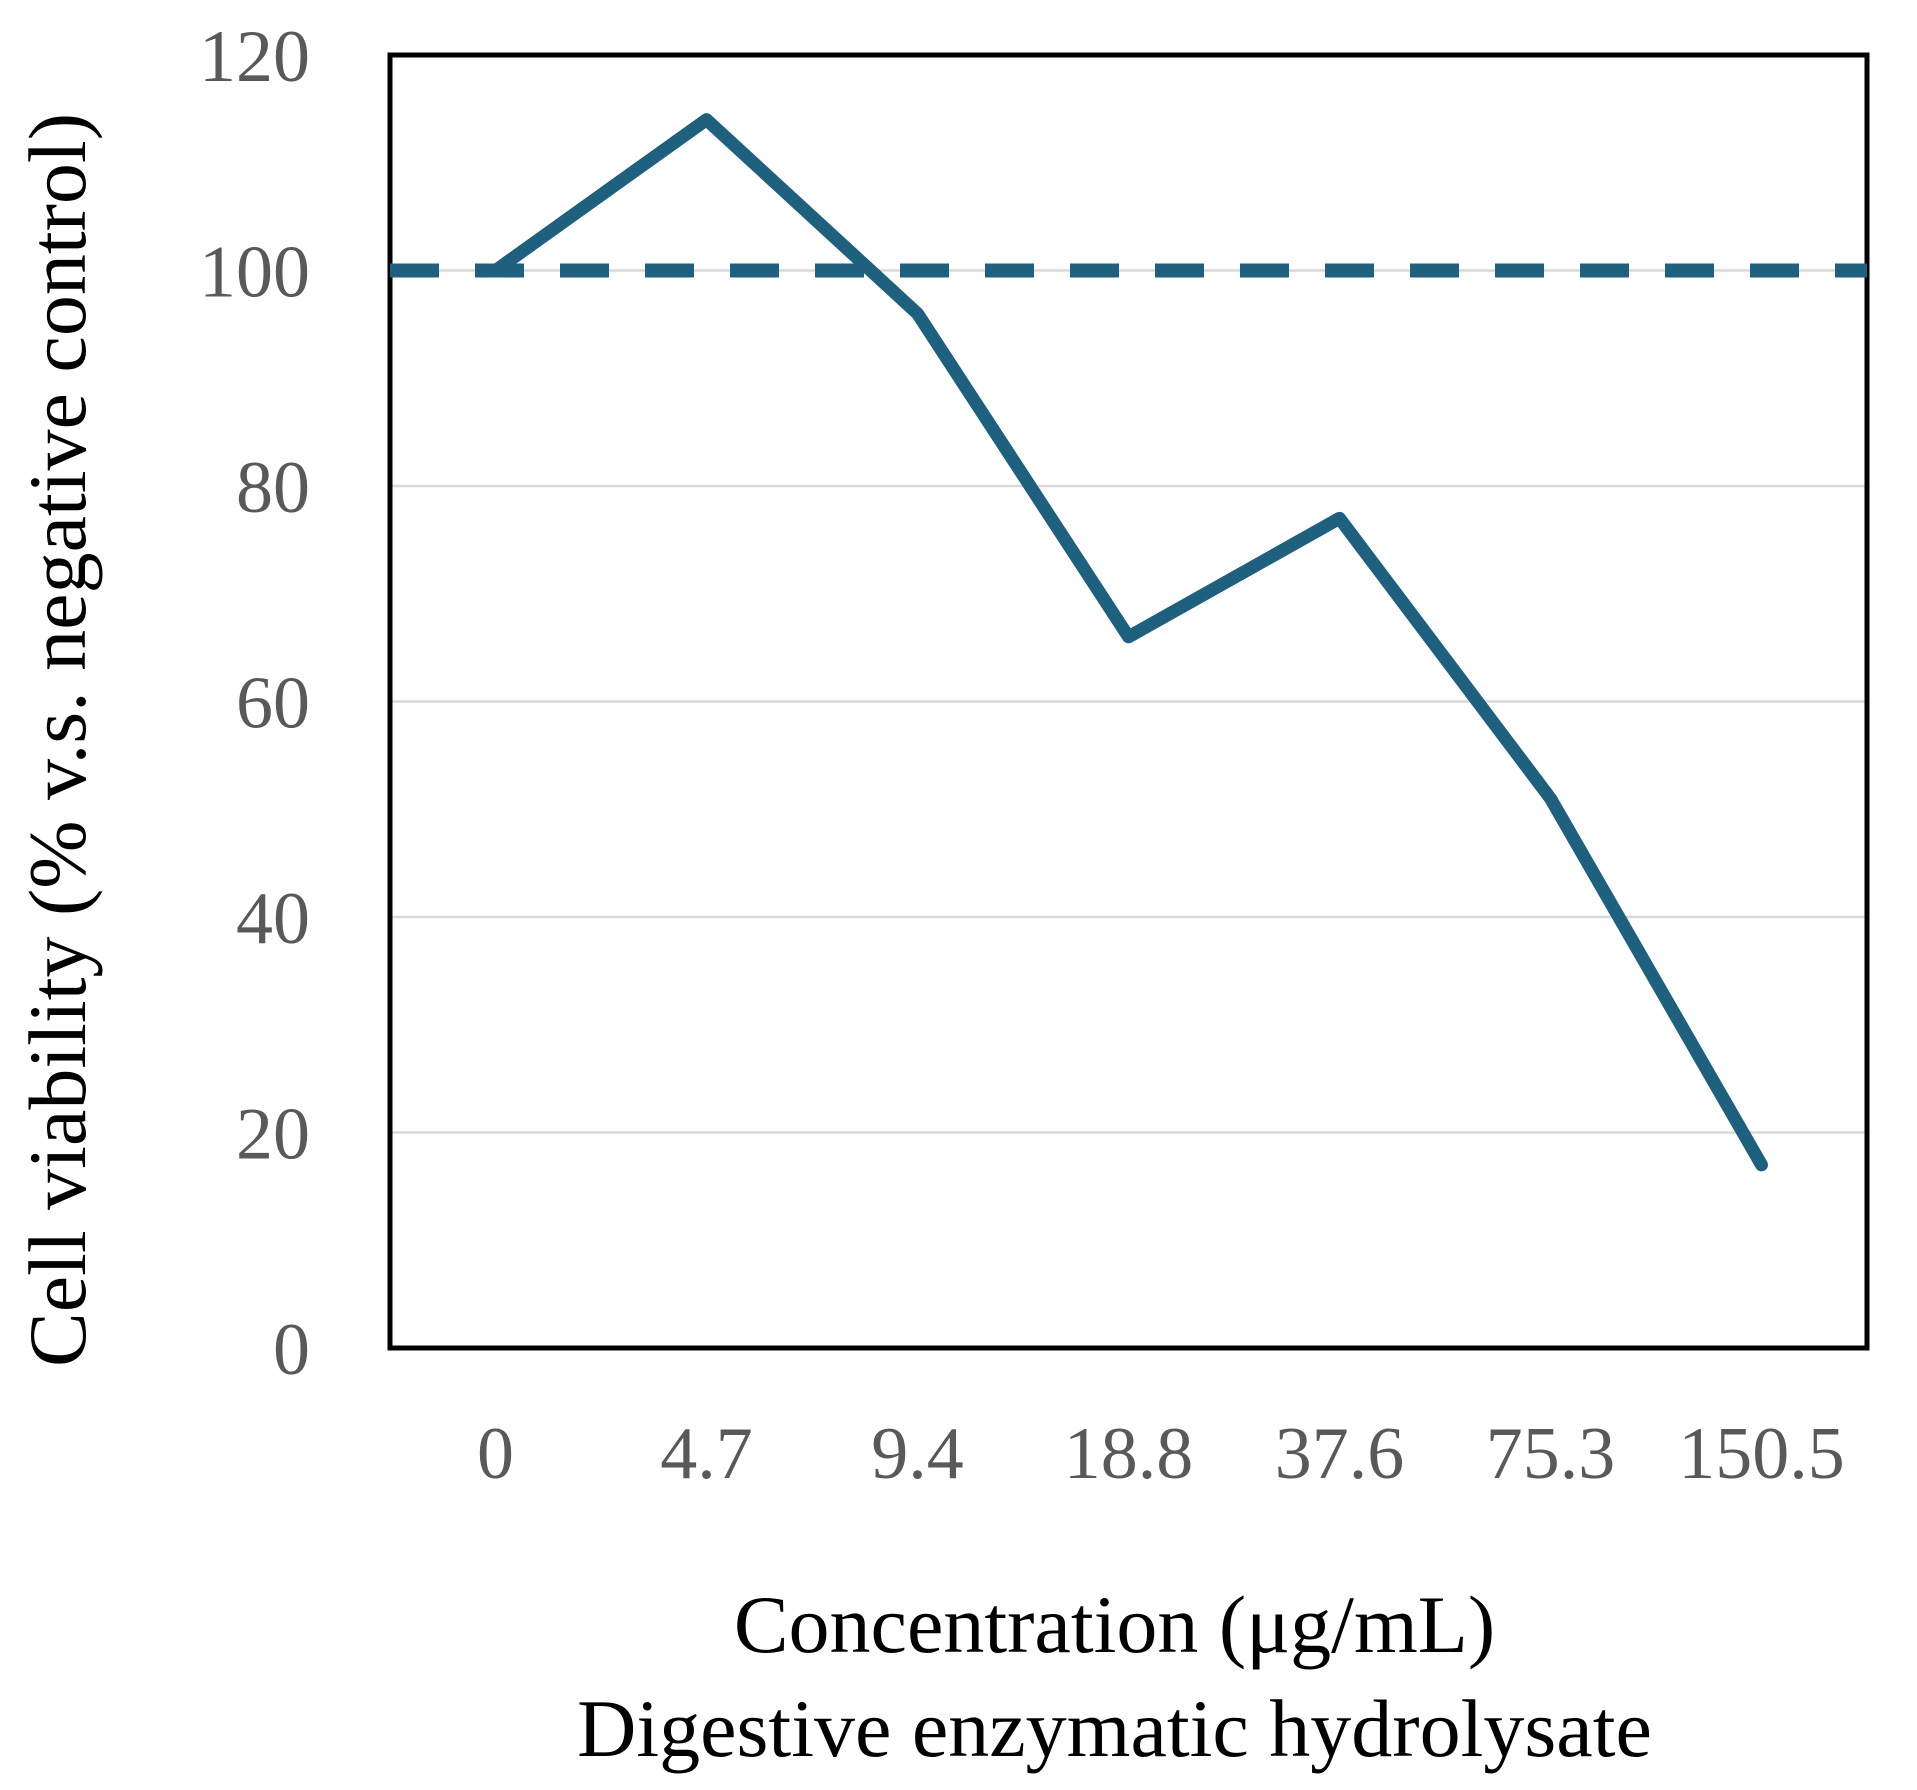 The height and width of the screenshot is (1790, 1917). Describe the element at coordinates (1761, 1454) in the screenshot. I see `x-tick-label: 150.5` at that location.